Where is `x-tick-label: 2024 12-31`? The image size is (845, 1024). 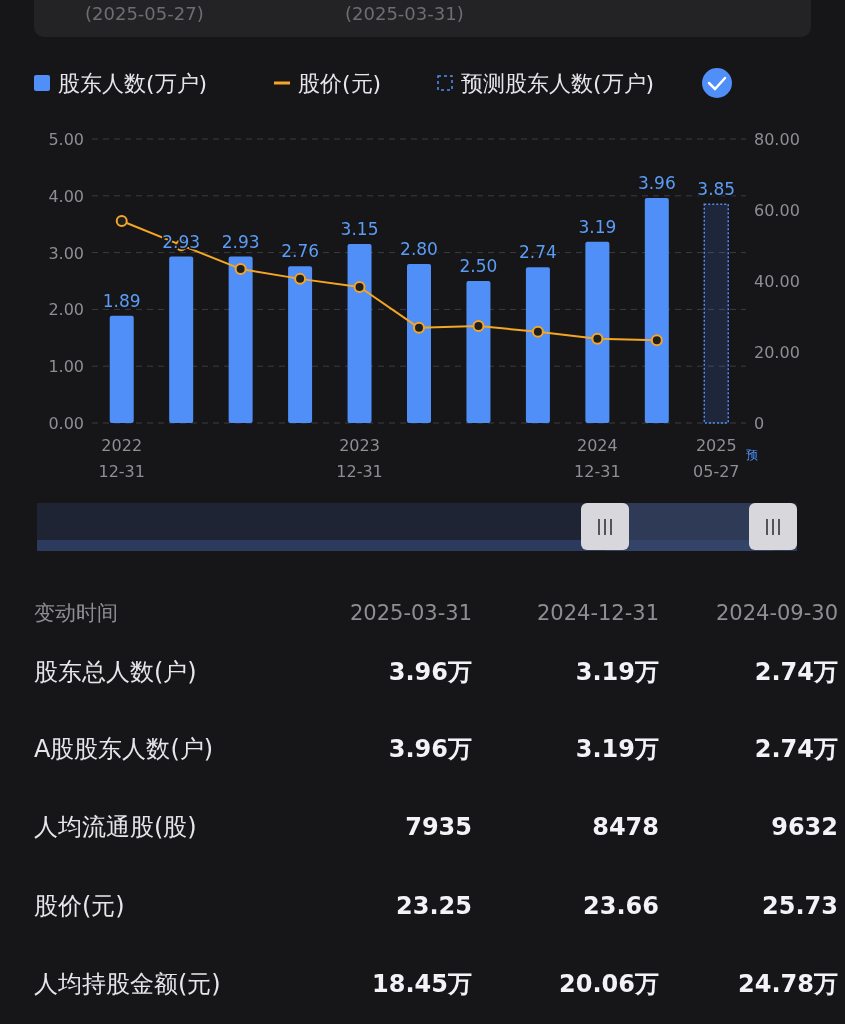
x-tick-label: 2024 12-31 is located at coordinates (597, 458).